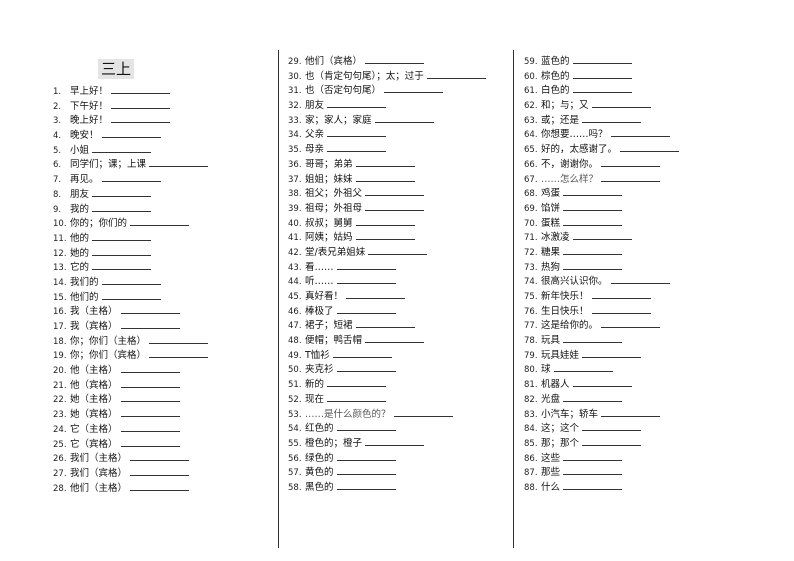 This screenshot has height=561, width=794. I want to click on item-number: 48., so click(295, 341).